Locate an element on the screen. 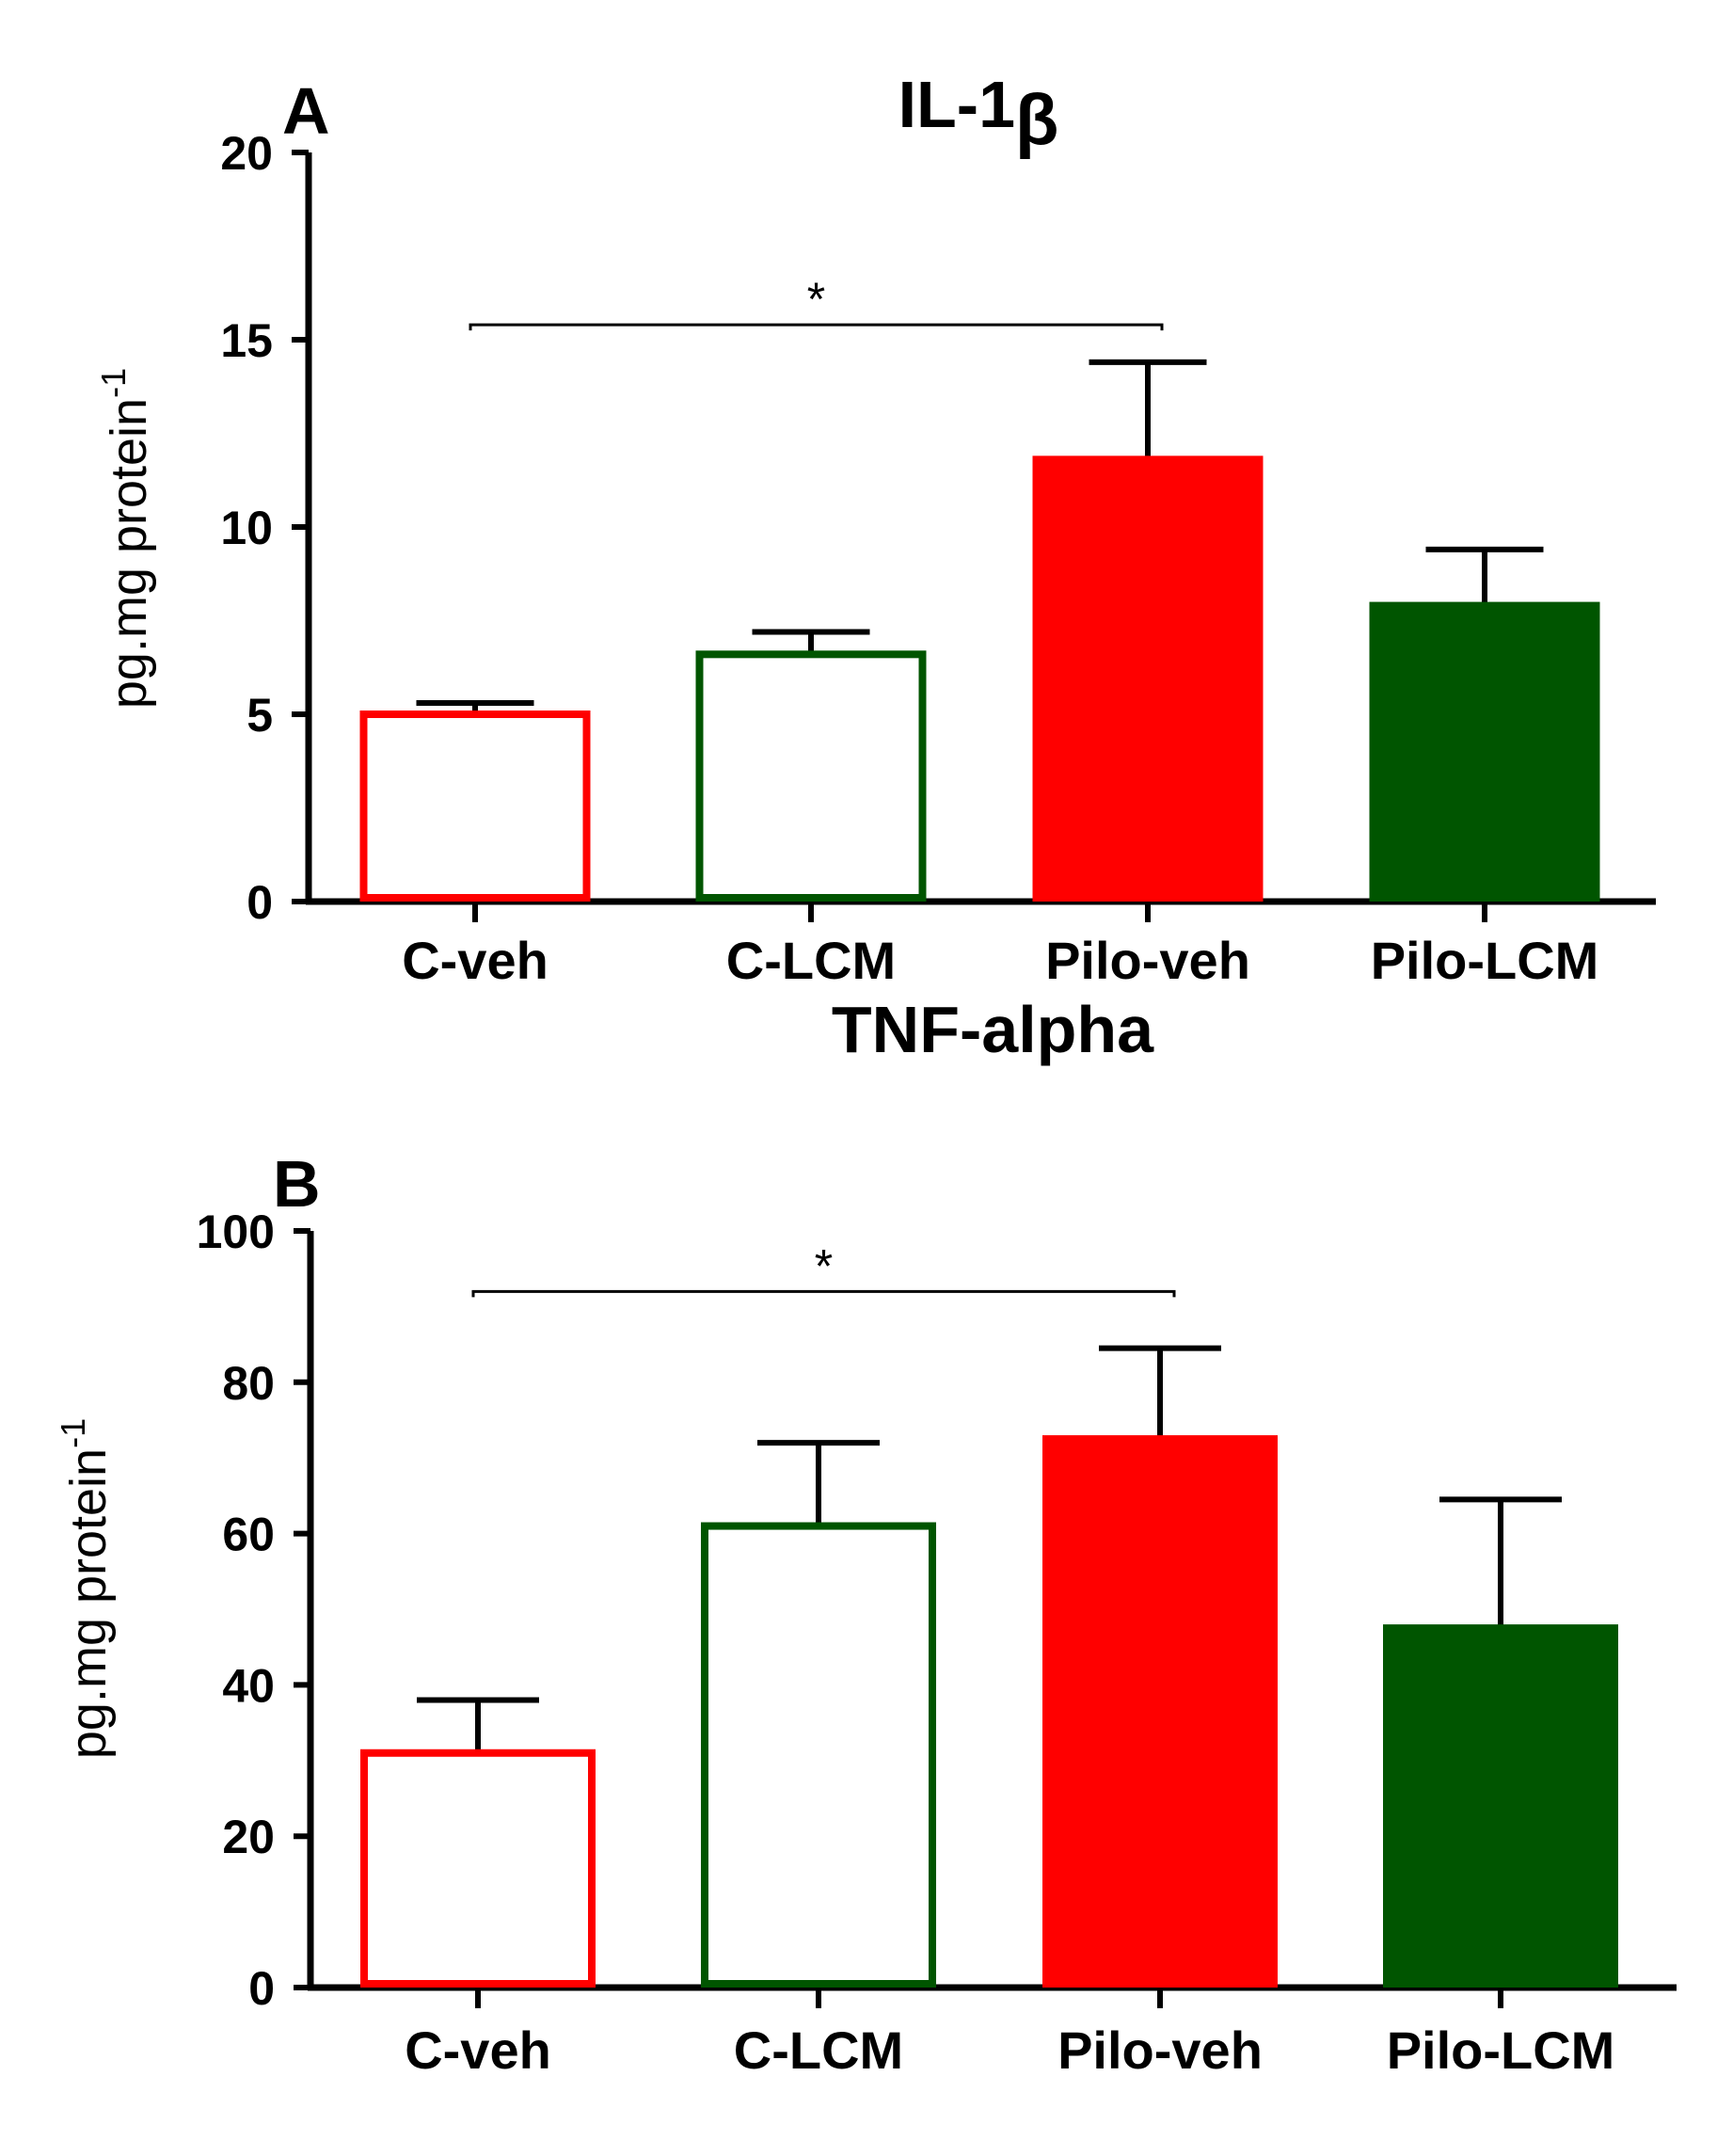 The image size is (1717, 2156). panel-a-category-label: Pilo-veh is located at coordinates (1148, 960).